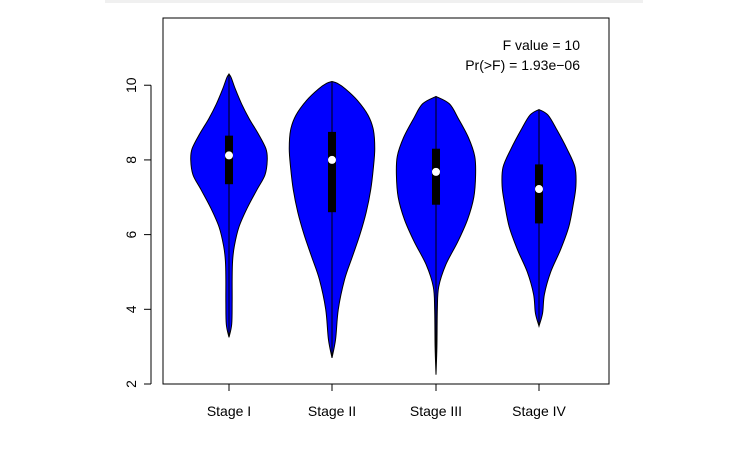  What do you see at coordinates (542, 45) in the screenshot?
I see `f-value-annotation: F value = 10` at bounding box center [542, 45].